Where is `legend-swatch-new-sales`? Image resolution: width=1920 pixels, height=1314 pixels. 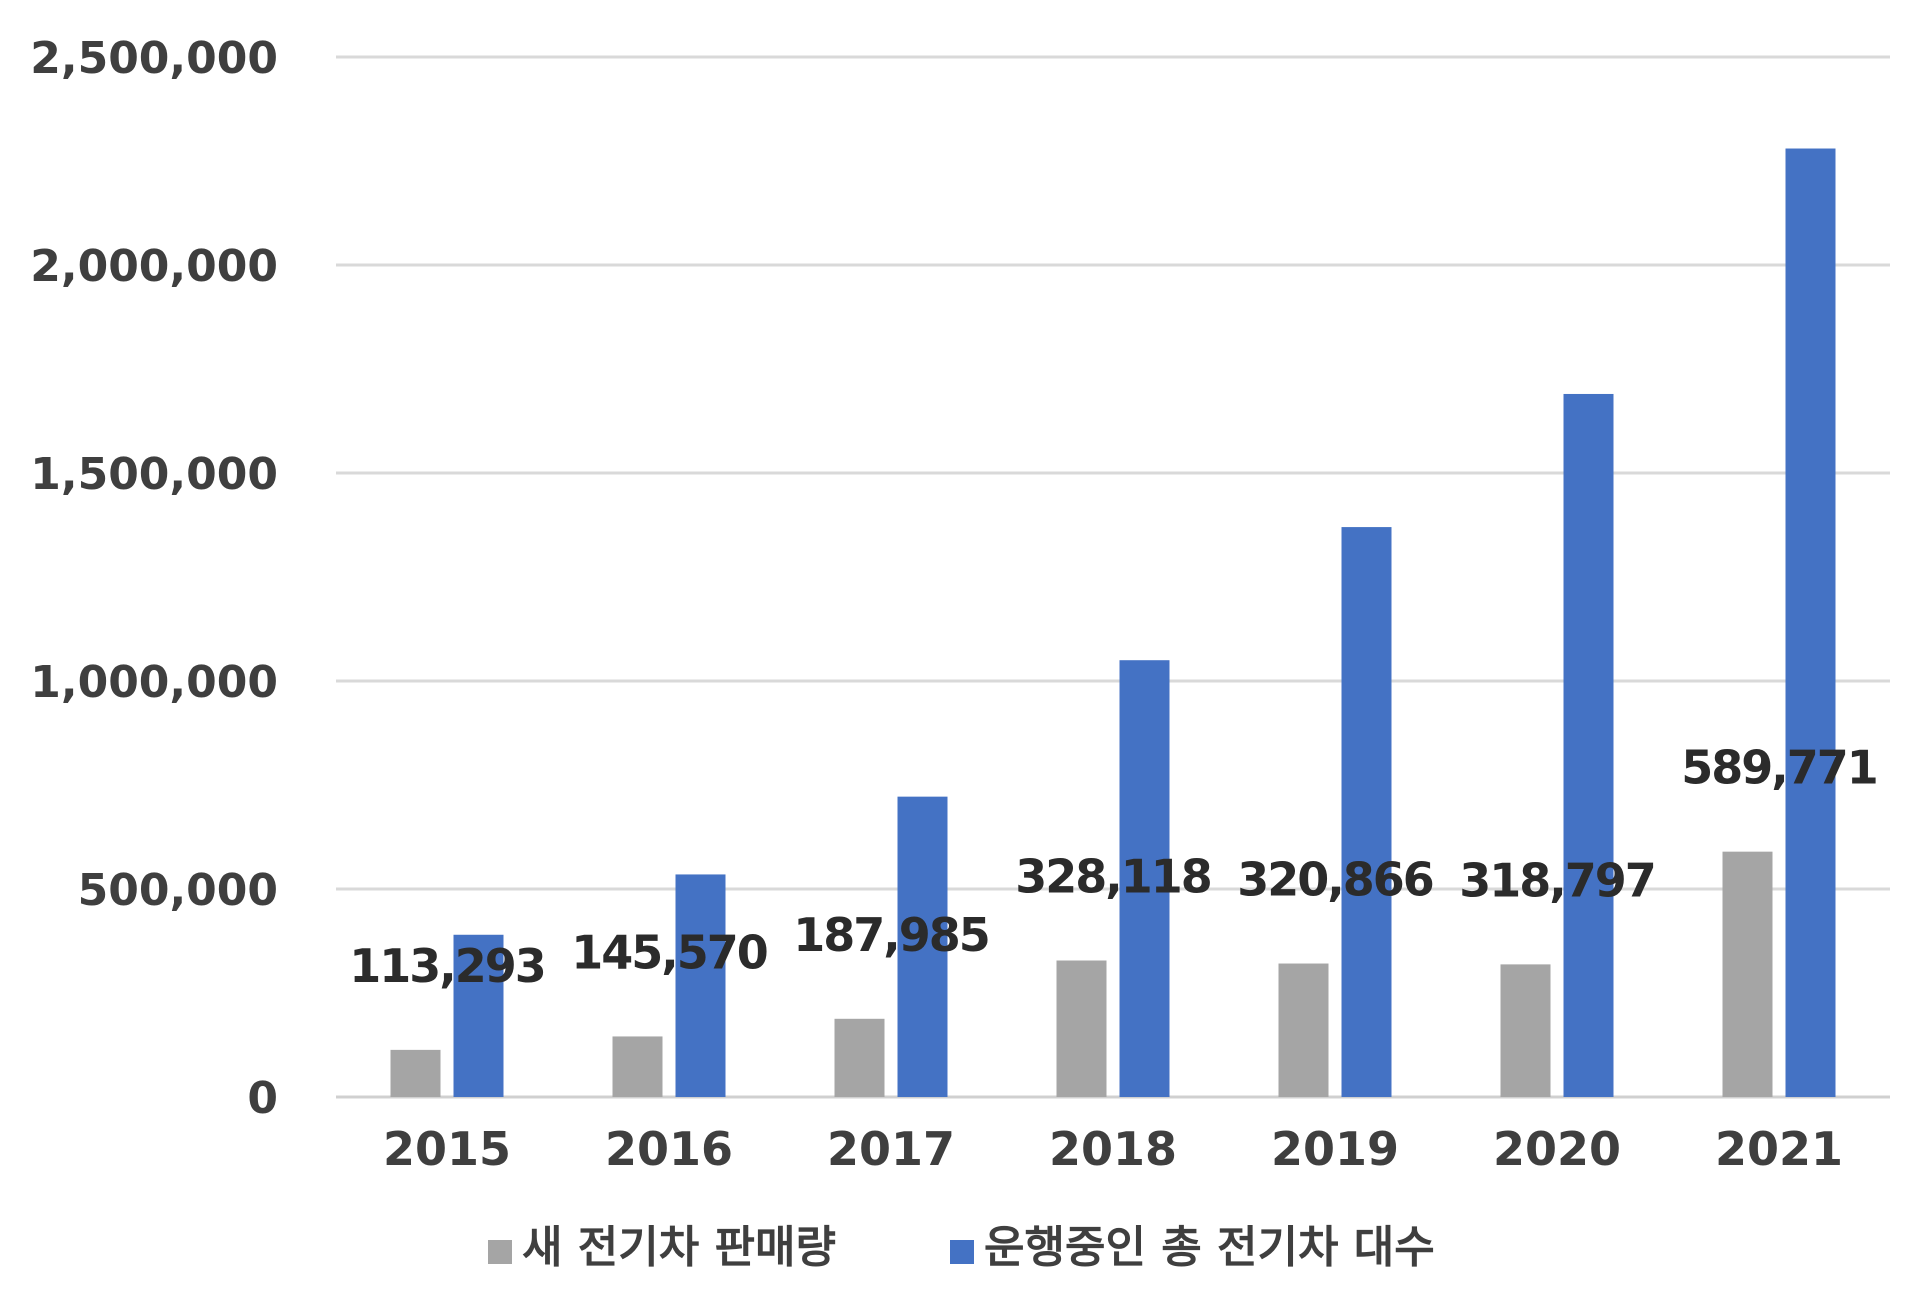
legend-swatch-new-sales is located at coordinates (500, 1252).